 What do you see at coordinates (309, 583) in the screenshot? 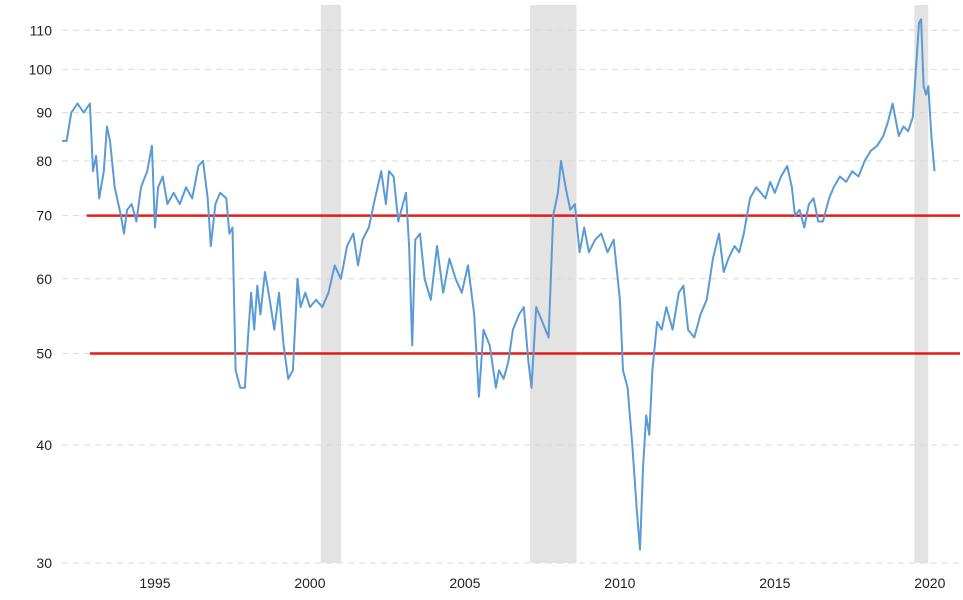
I see `x-tick-label: 2000` at bounding box center [309, 583].